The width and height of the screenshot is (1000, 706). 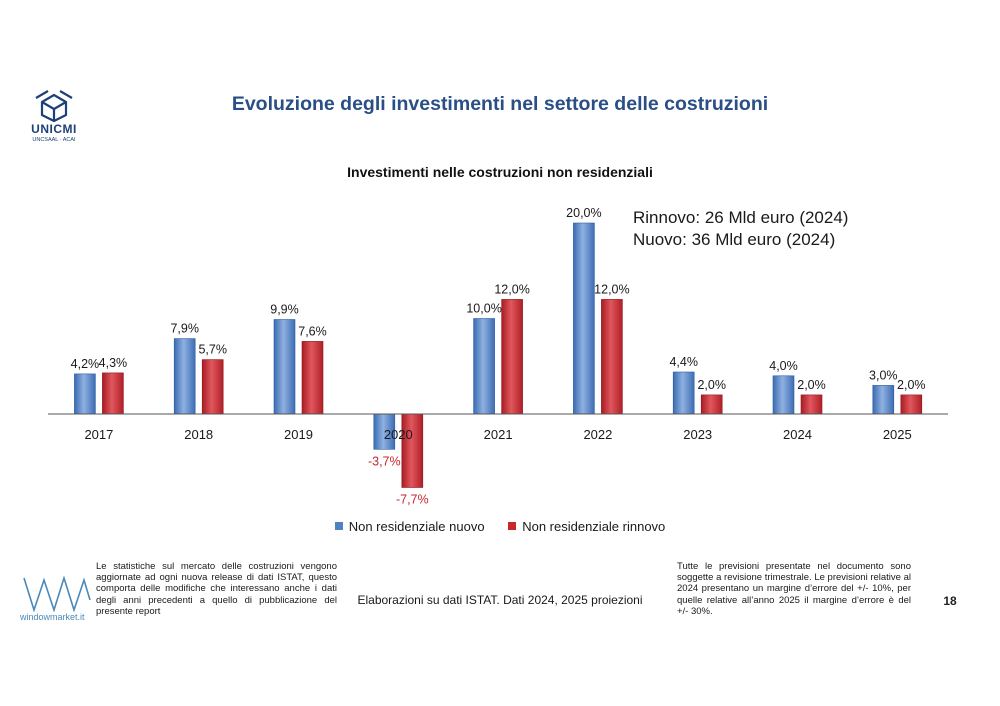 What do you see at coordinates (741, 217) in the screenshot?
I see `annotation-rinnovo: Rinnovo: 26 Mld euro (2024)` at bounding box center [741, 217].